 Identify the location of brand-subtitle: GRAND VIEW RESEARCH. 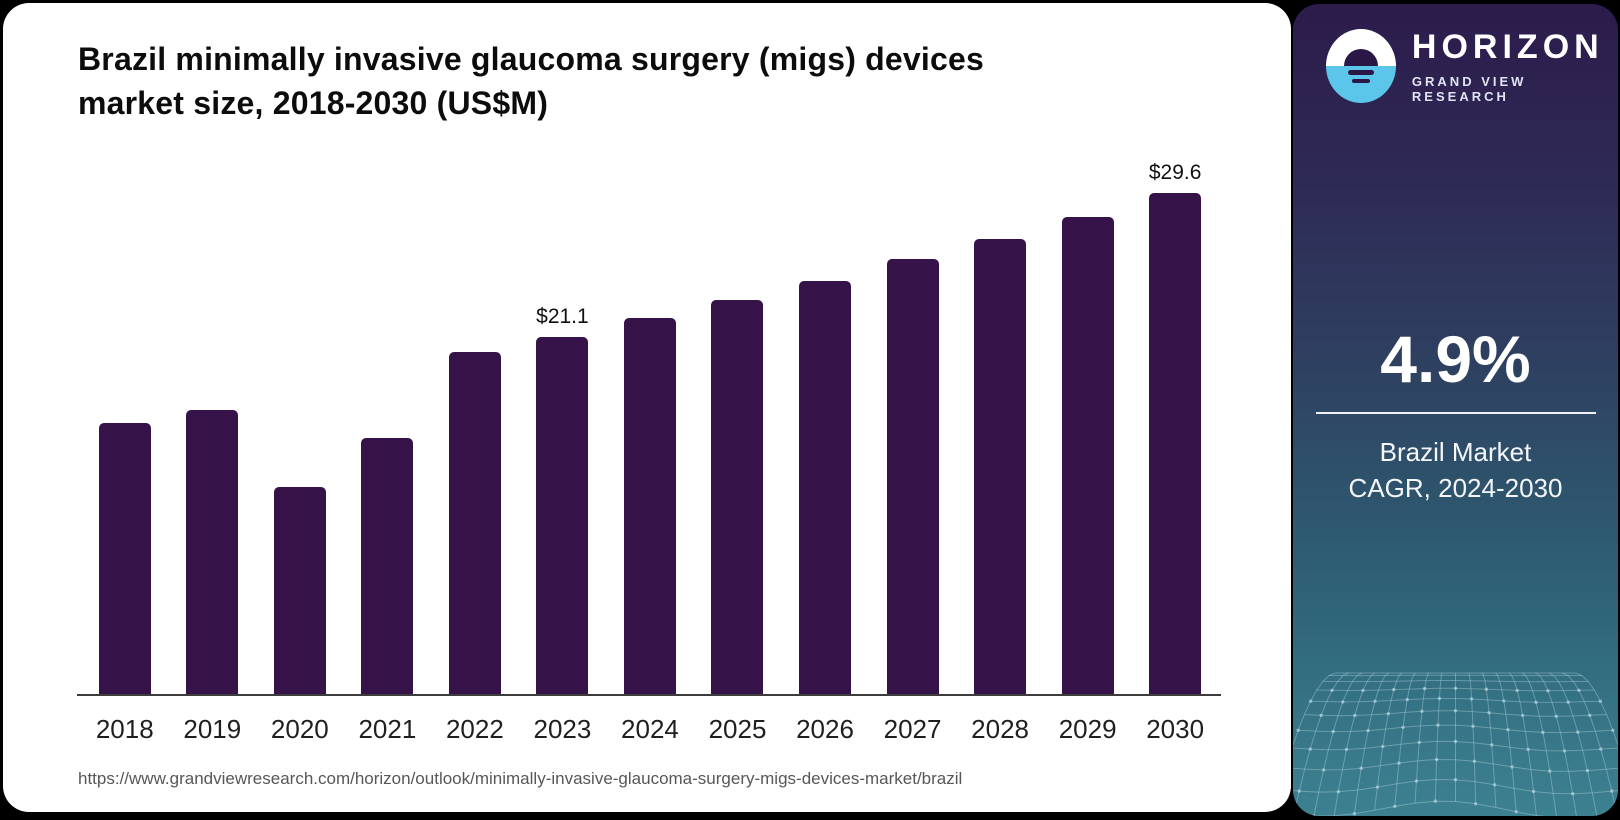
(1469, 89).